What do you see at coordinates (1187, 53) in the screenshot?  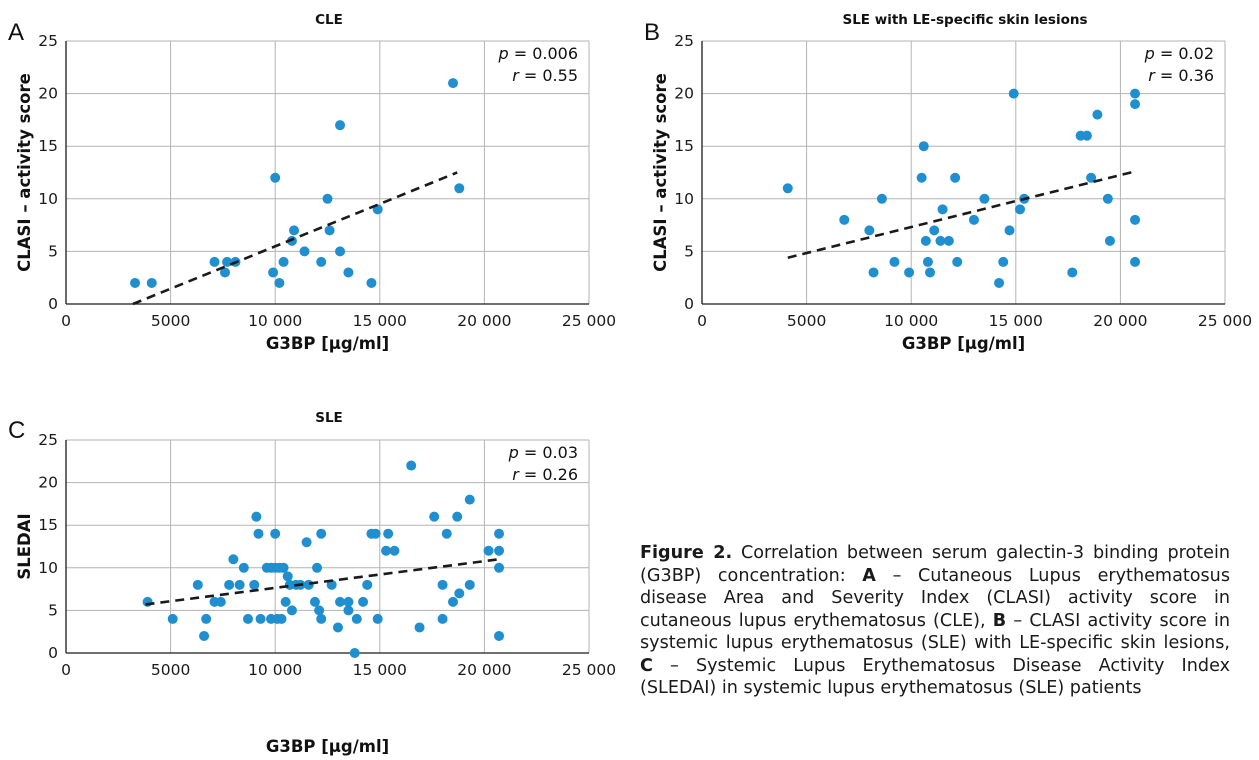 I see `p-value: = 0.02` at bounding box center [1187, 53].